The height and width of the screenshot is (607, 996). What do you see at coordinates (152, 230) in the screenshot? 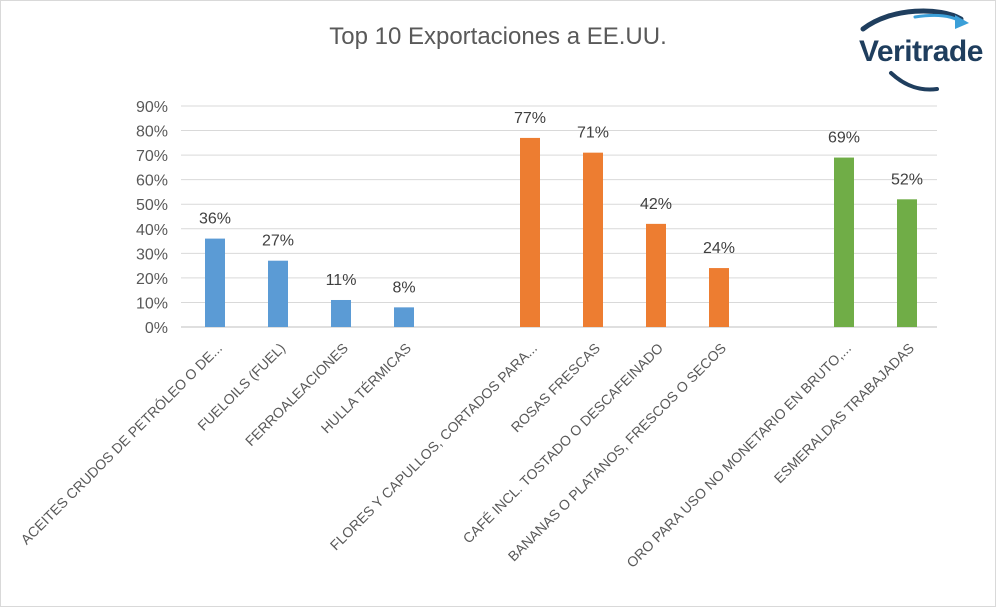
I see `y-tick-label: 40%` at bounding box center [152, 230].